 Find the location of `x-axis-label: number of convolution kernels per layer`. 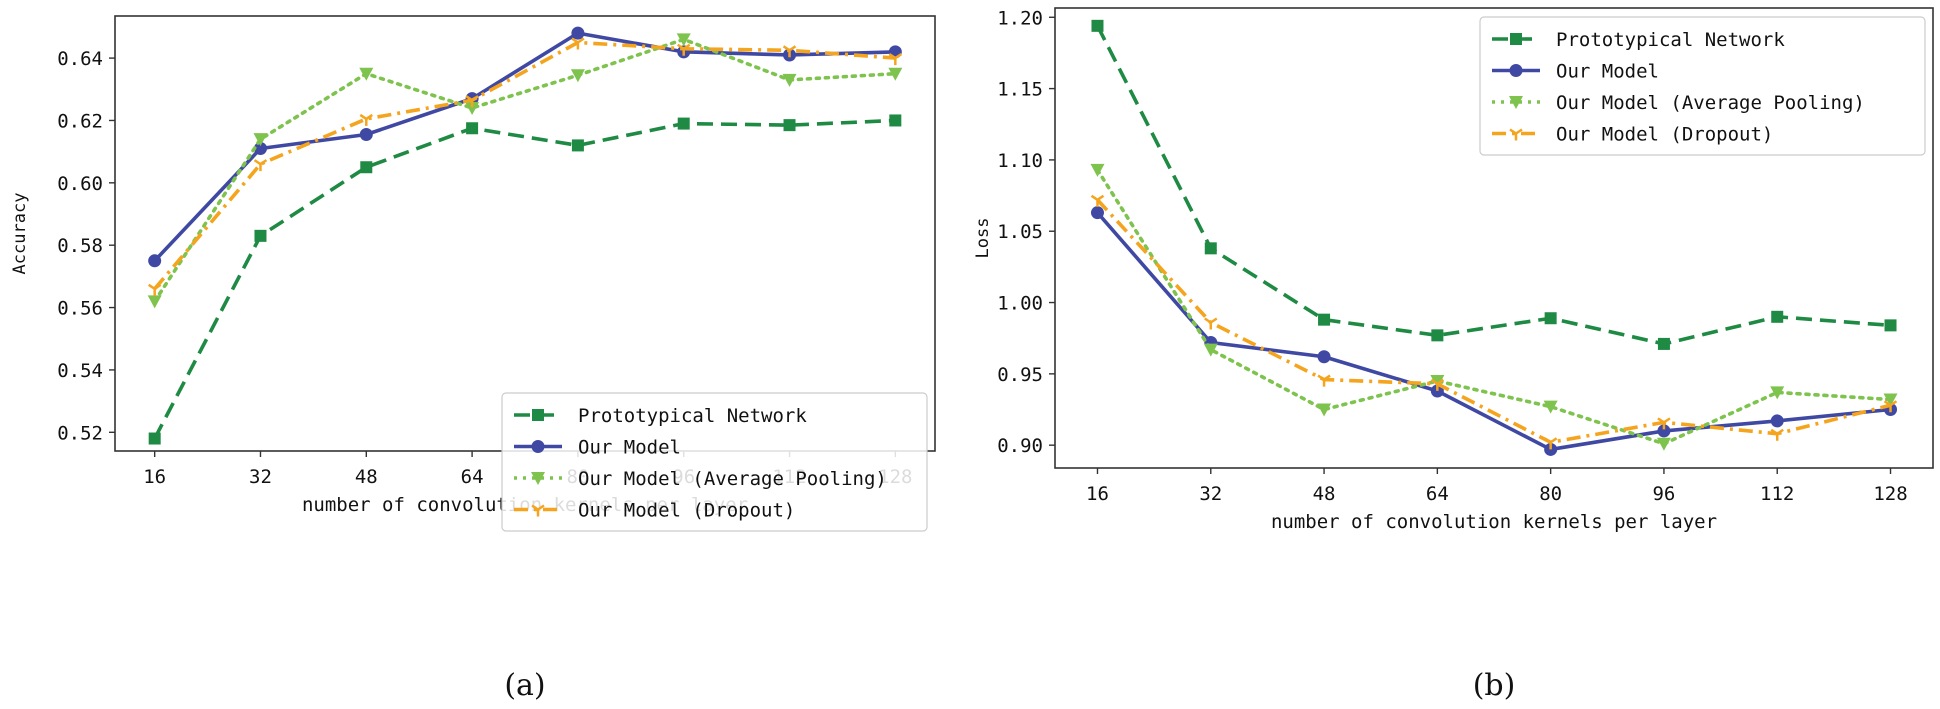

x-axis-label: number of convolution kernels per layer is located at coordinates (1494, 522).